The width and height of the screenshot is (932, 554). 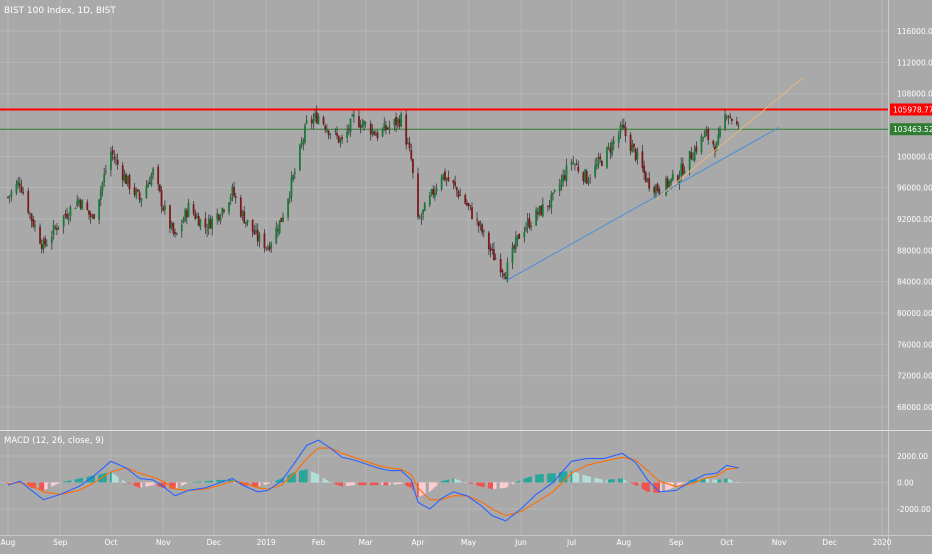 What do you see at coordinates (914, 188) in the screenshot?
I see `price-tick-label: 96000.00` at bounding box center [914, 188].